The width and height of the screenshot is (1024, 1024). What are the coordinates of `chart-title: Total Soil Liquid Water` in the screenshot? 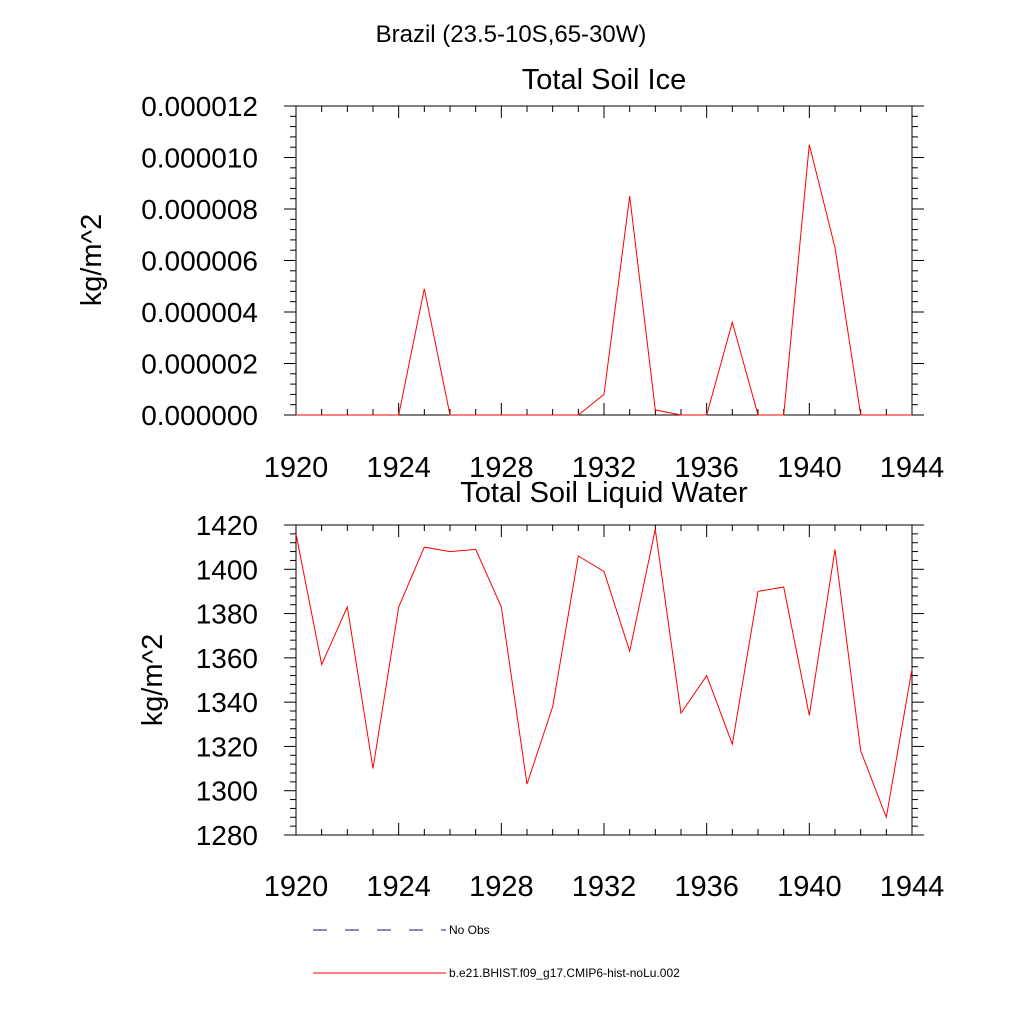 It's located at (604, 493).